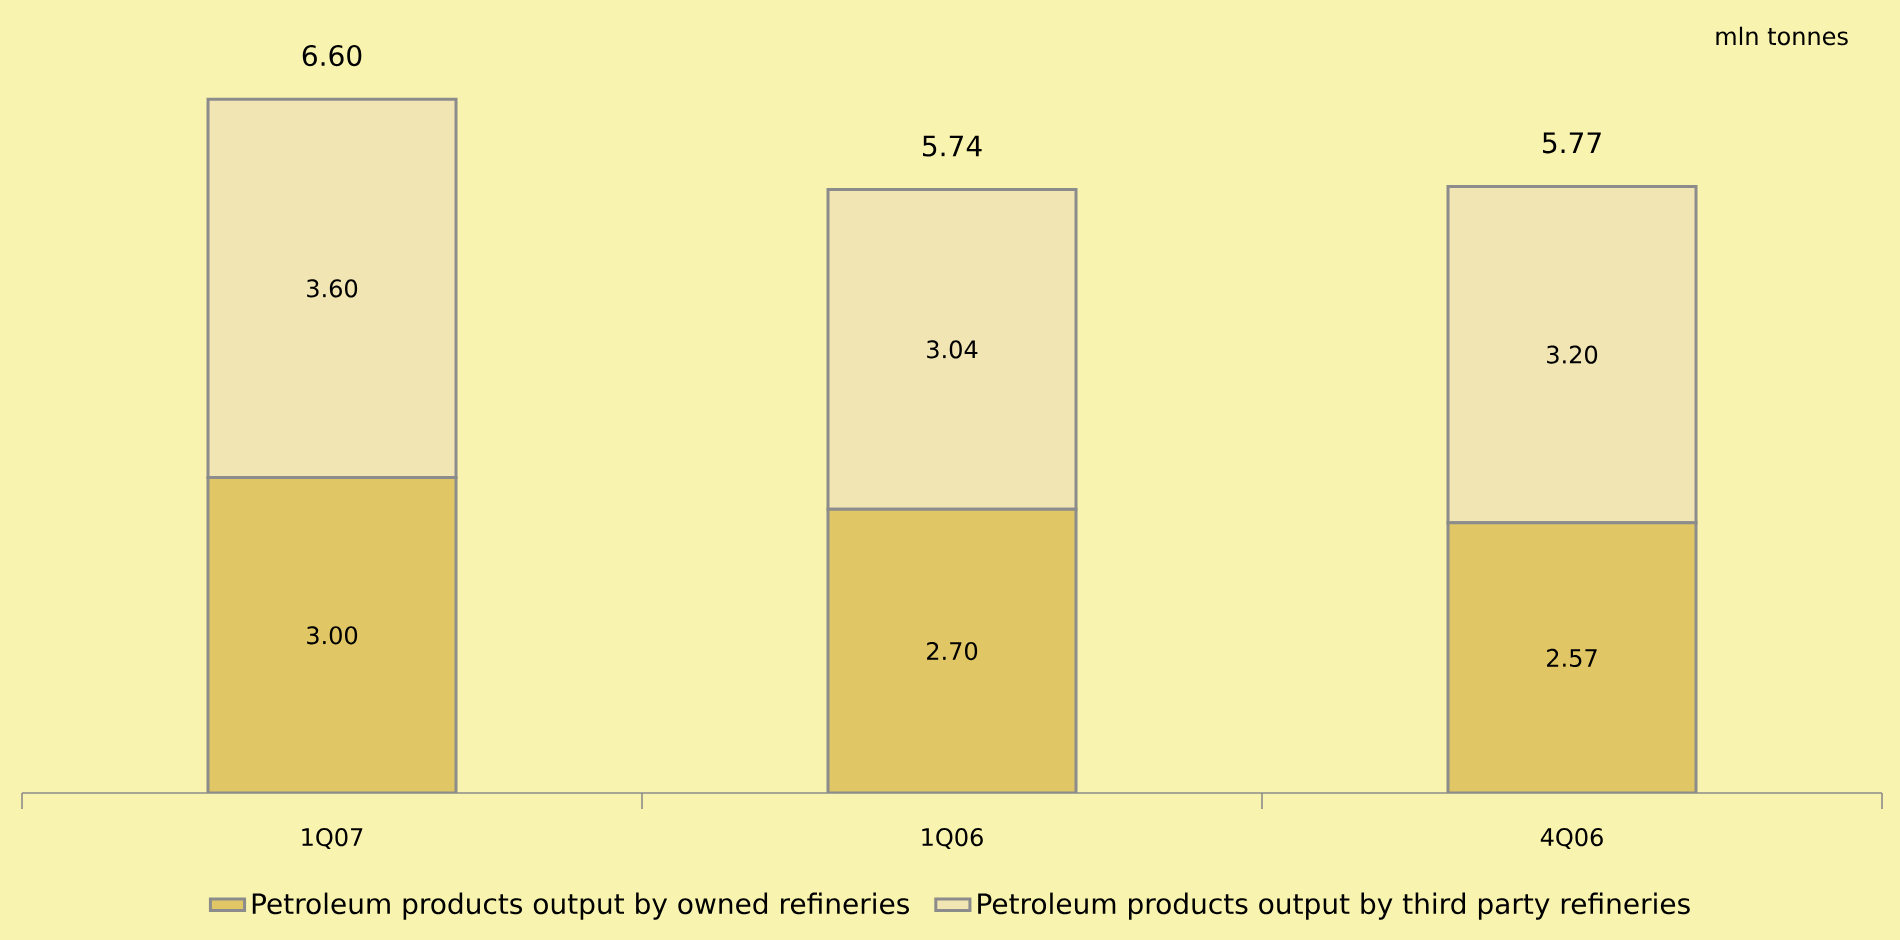 This screenshot has width=1900, height=940. I want to click on x-tick-label: 4Q06, so click(1571, 838).